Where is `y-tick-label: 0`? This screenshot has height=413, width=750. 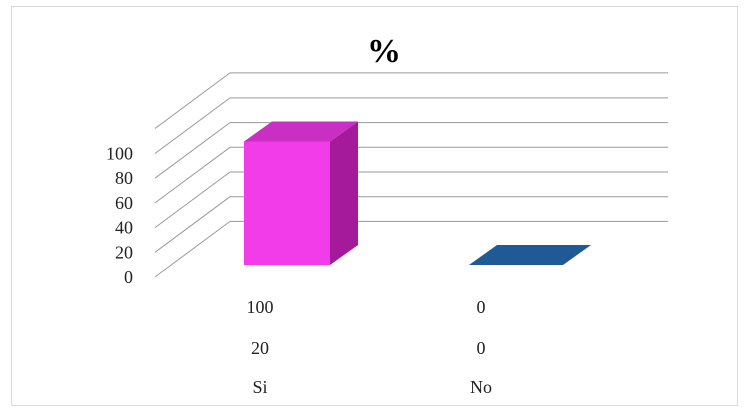 y-tick-label: 0 is located at coordinates (128, 277).